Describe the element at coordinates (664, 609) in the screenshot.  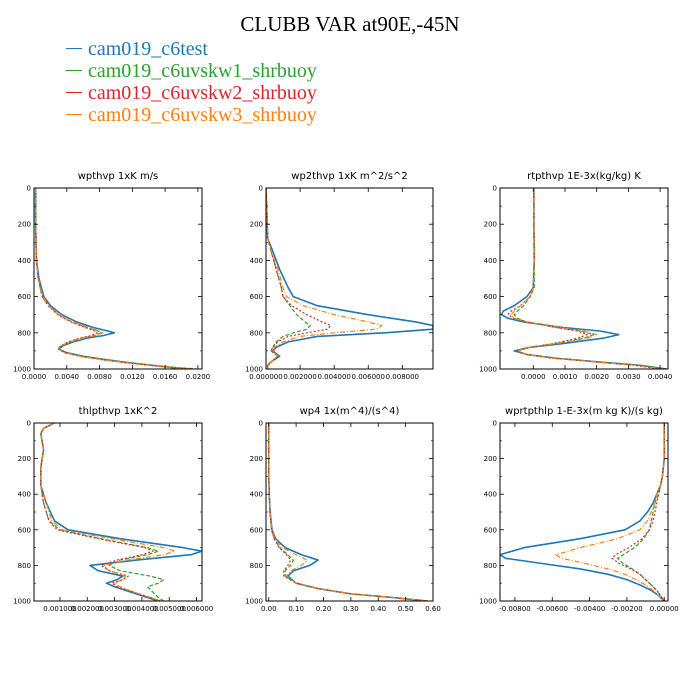
I see `x-tick-label: 0.00000` at that location.